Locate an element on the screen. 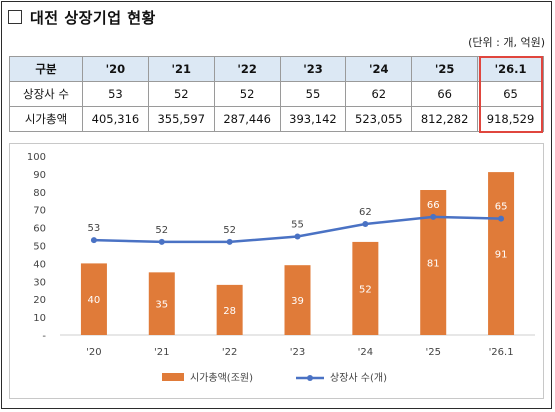 This screenshot has height=412, width=555. table-cell: 65 is located at coordinates (510, 94).